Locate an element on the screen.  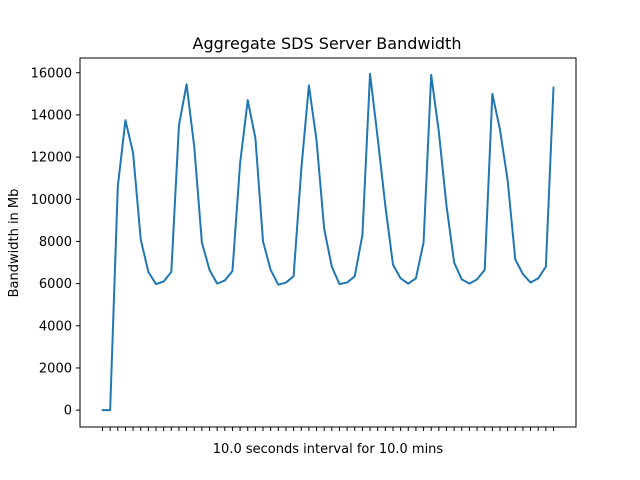
y-tick-label: 0 is located at coordinates (68, 411).